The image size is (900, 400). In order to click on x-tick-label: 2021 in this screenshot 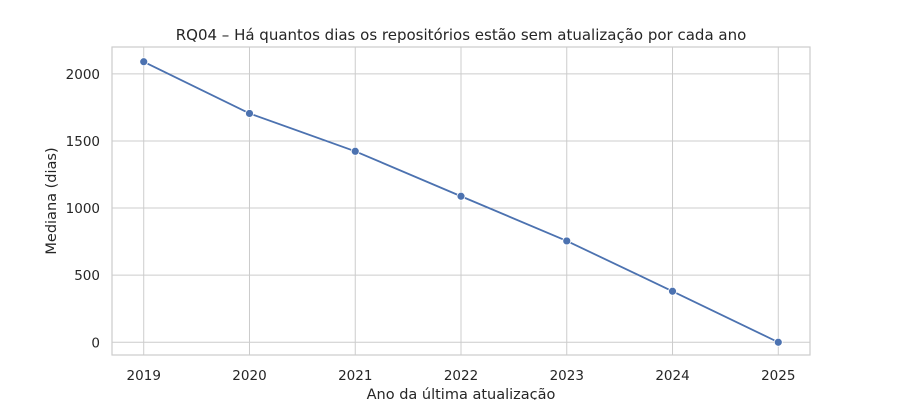, I will do `click(355, 376)`.